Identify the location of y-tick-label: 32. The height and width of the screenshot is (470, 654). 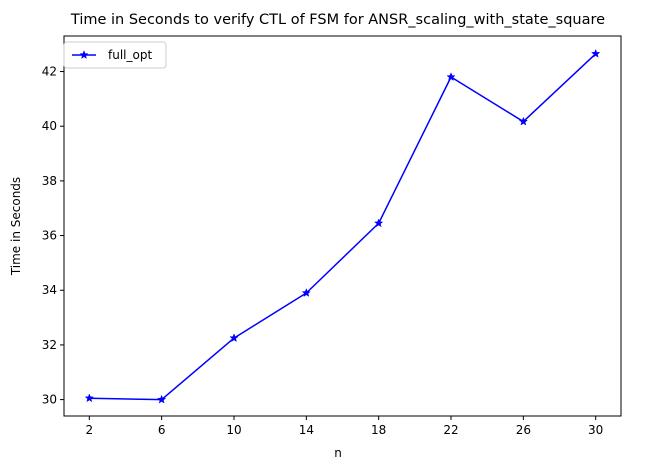
(49, 345).